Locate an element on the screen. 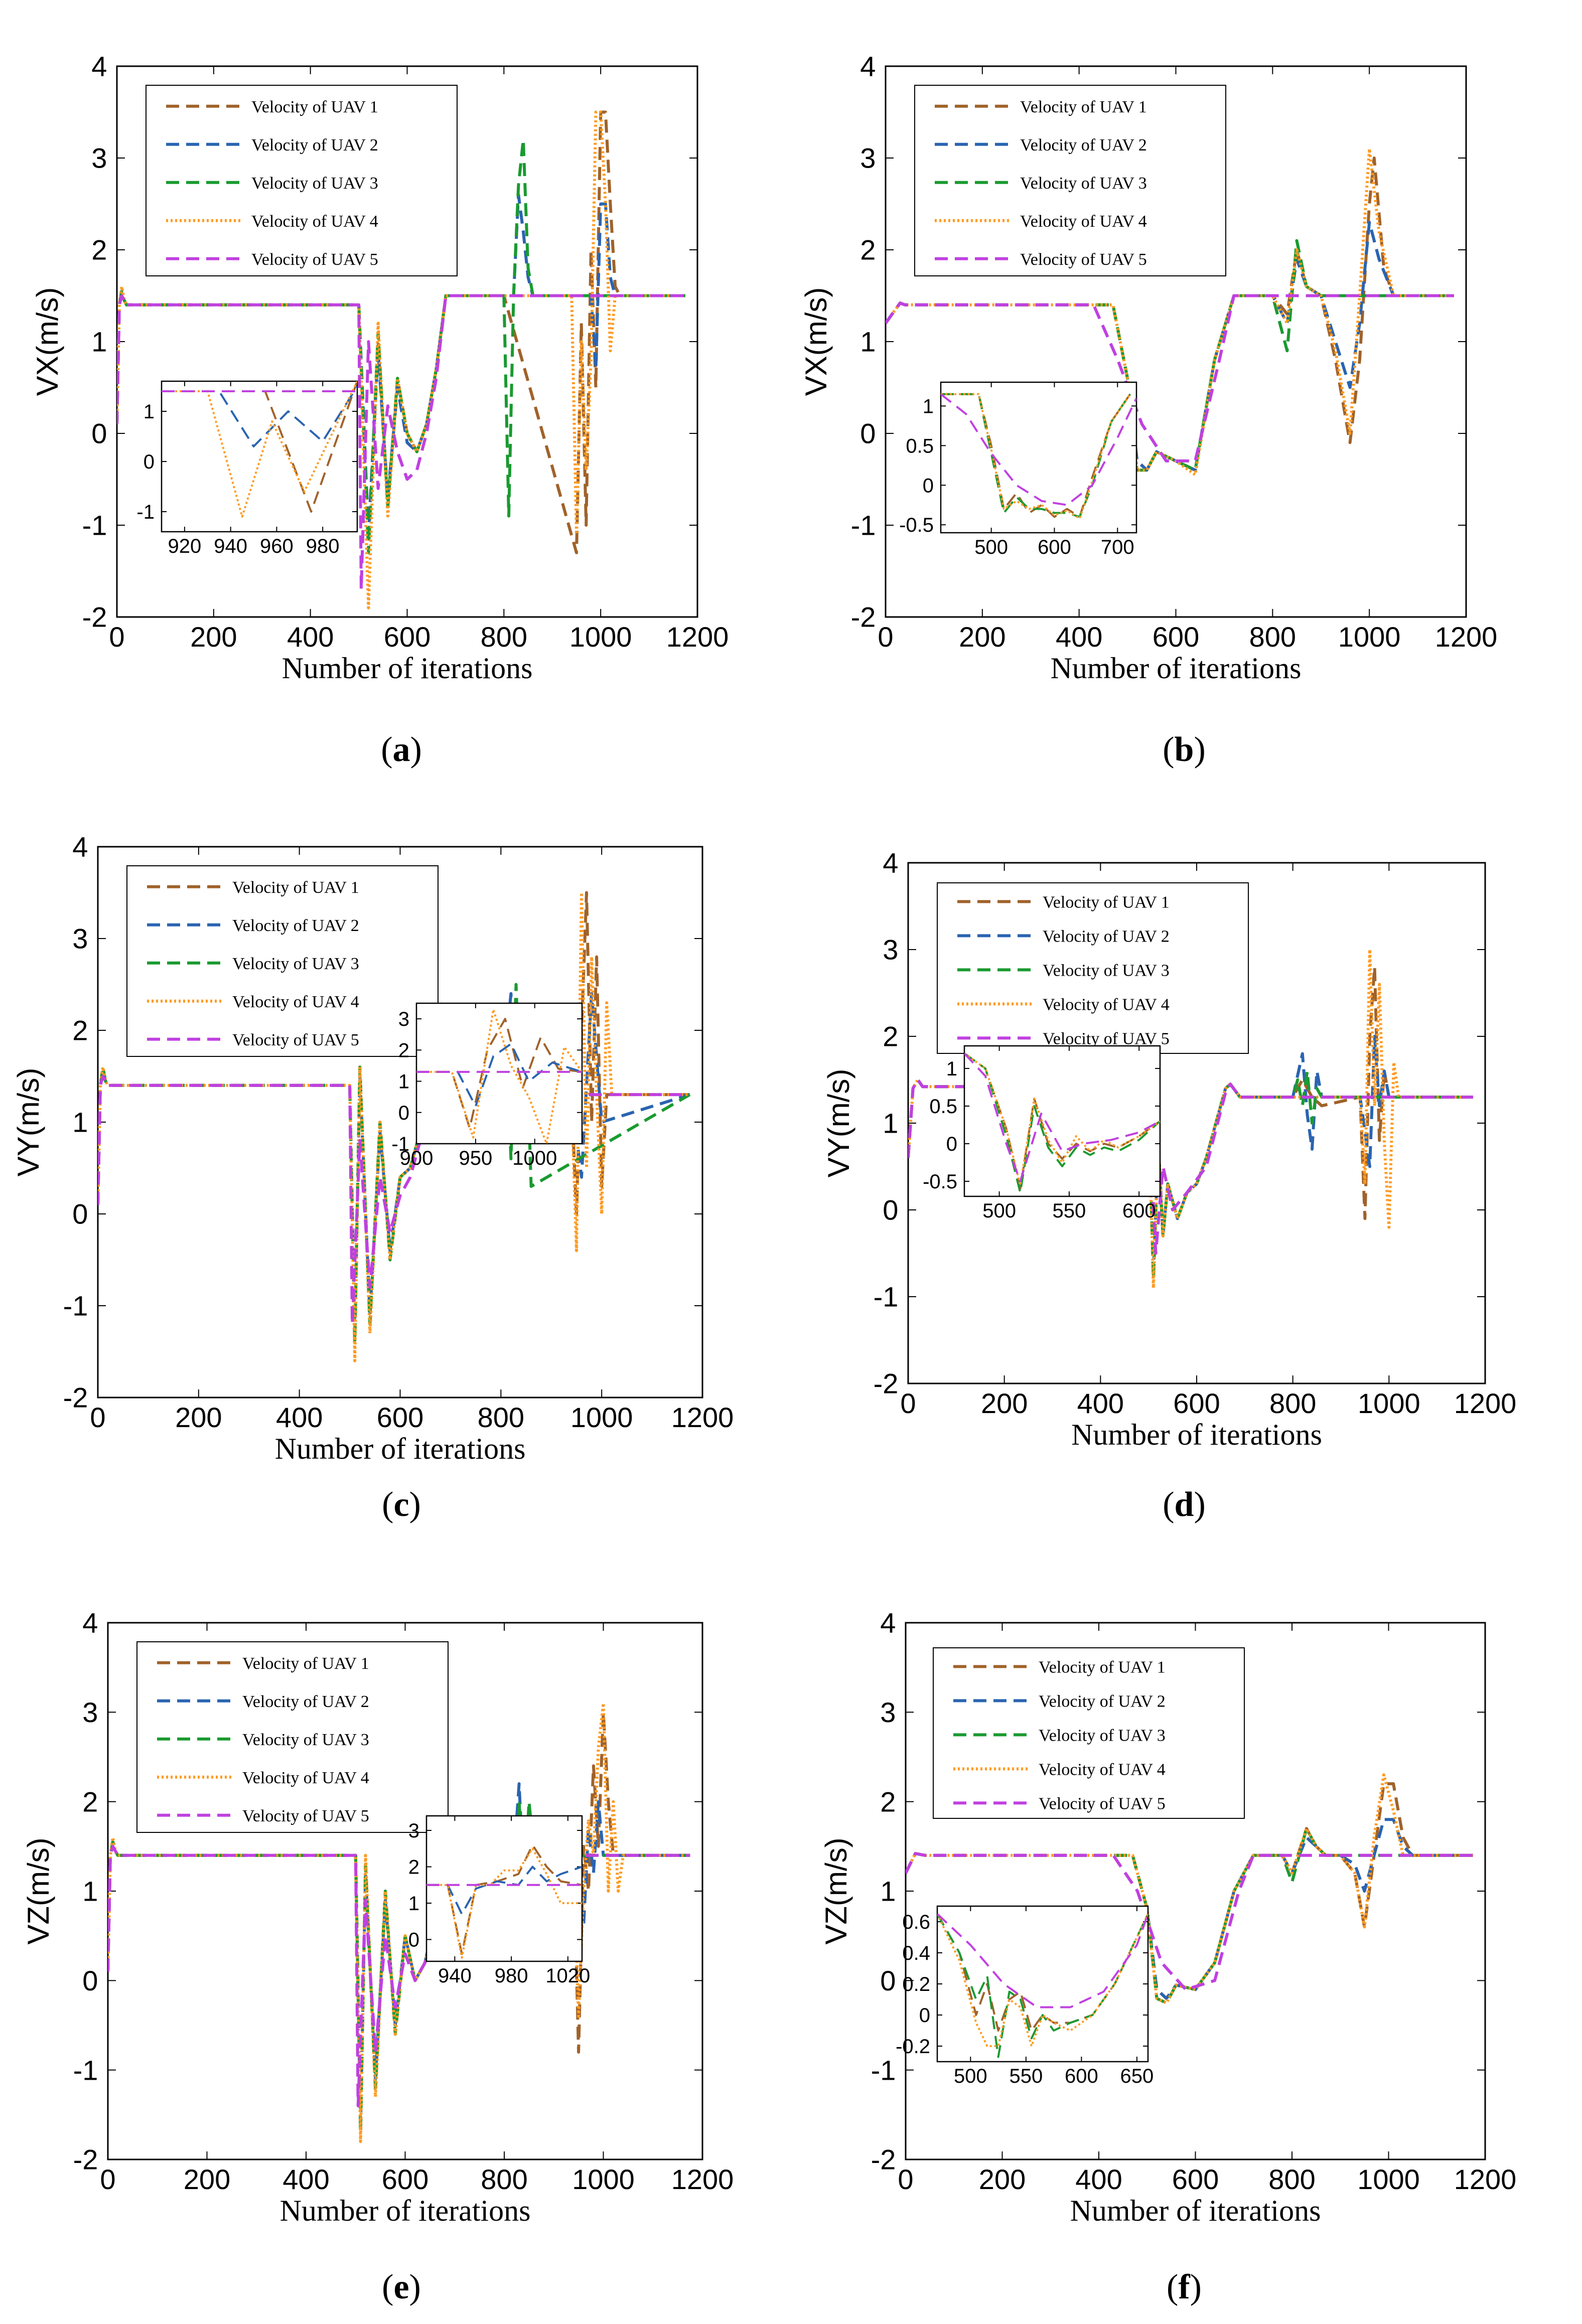  caption-d: (d) is located at coordinates (1184, 1504).